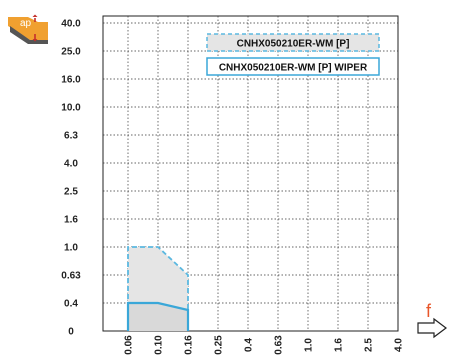 The width and height of the screenshot is (457, 360). I want to click on y-tick-label: 10.0, so click(71, 108).